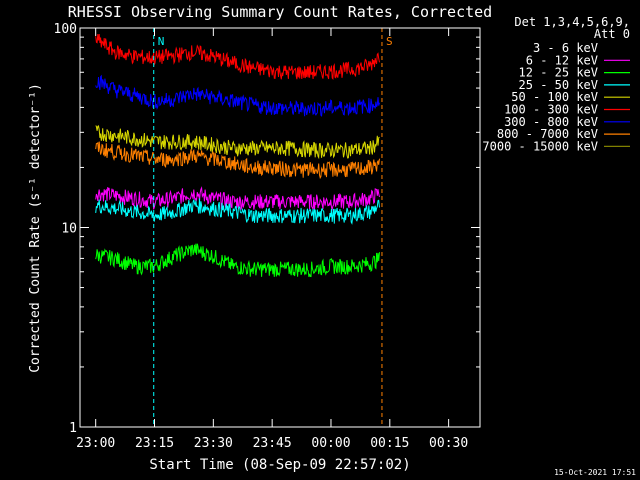  Describe the element at coordinates (213, 443) in the screenshot. I see `x-tick-label-2: 23:30` at that location.